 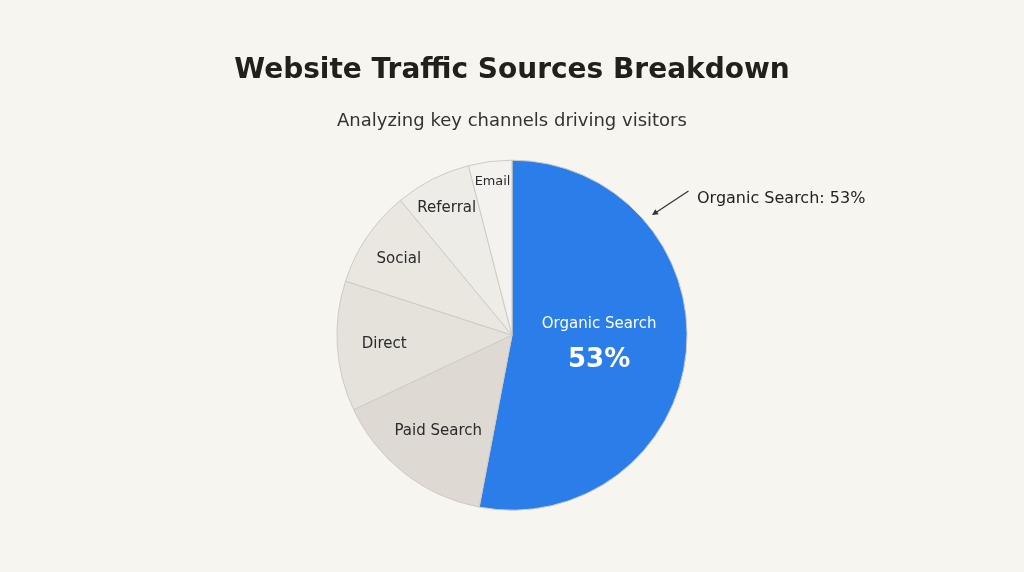 What do you see at coordinates (492, 181) in the screenshot?
I see `slice-label: Email` at bounding box center [492, 181].